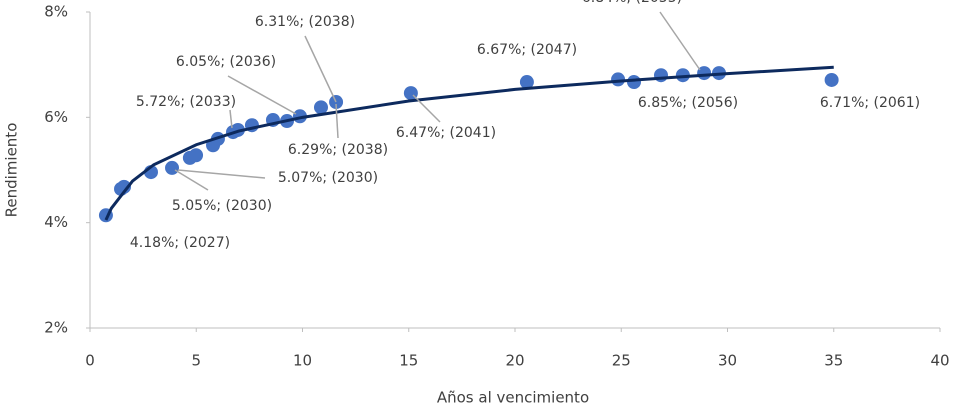 Image resolution: width=954 pixels, height=410 pixels. Describe the element at coordinates (939, 361) in the screenshot. I see `x-tick-label: 40` at that location.